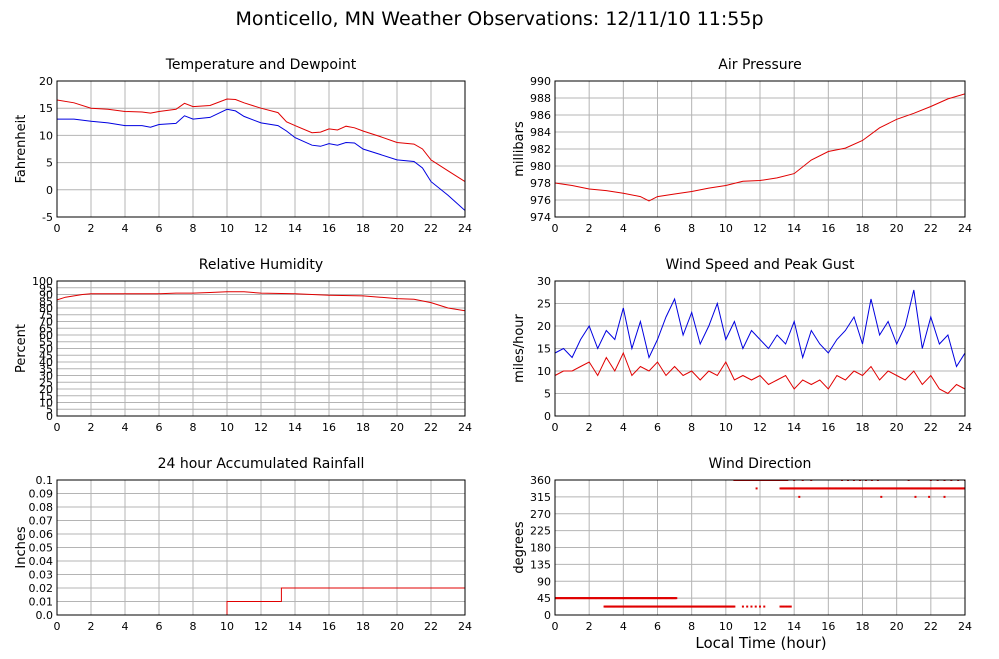  Describe the element at coordinates (46, 342) in the screenshot. I see `y-tick-label: 55` at that location.